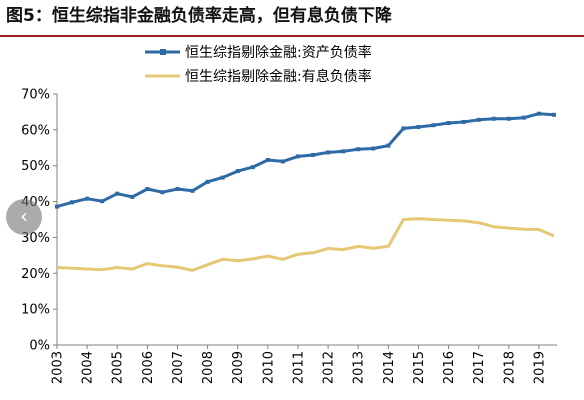 The image size is (584, 400). I want to click on y-tick-label: 0%, so click(39, 346).